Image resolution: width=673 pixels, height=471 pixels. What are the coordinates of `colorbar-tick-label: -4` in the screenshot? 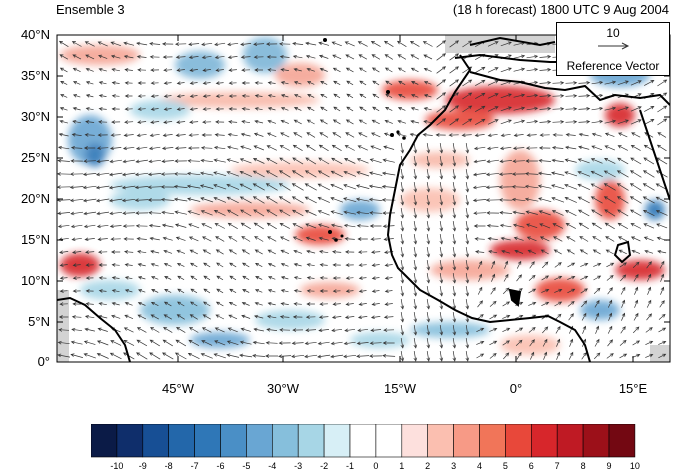 It's located at (272, 466).